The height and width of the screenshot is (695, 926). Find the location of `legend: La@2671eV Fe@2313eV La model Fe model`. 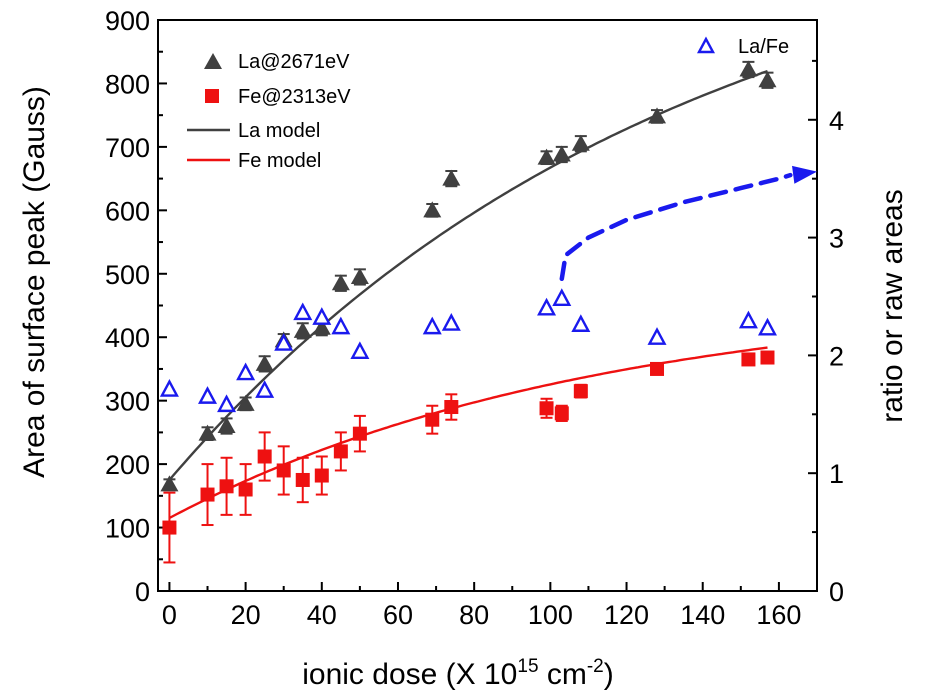

legend: La@2671eV Fe@2313eV La model Fe model is located at coordinates (269, 111).